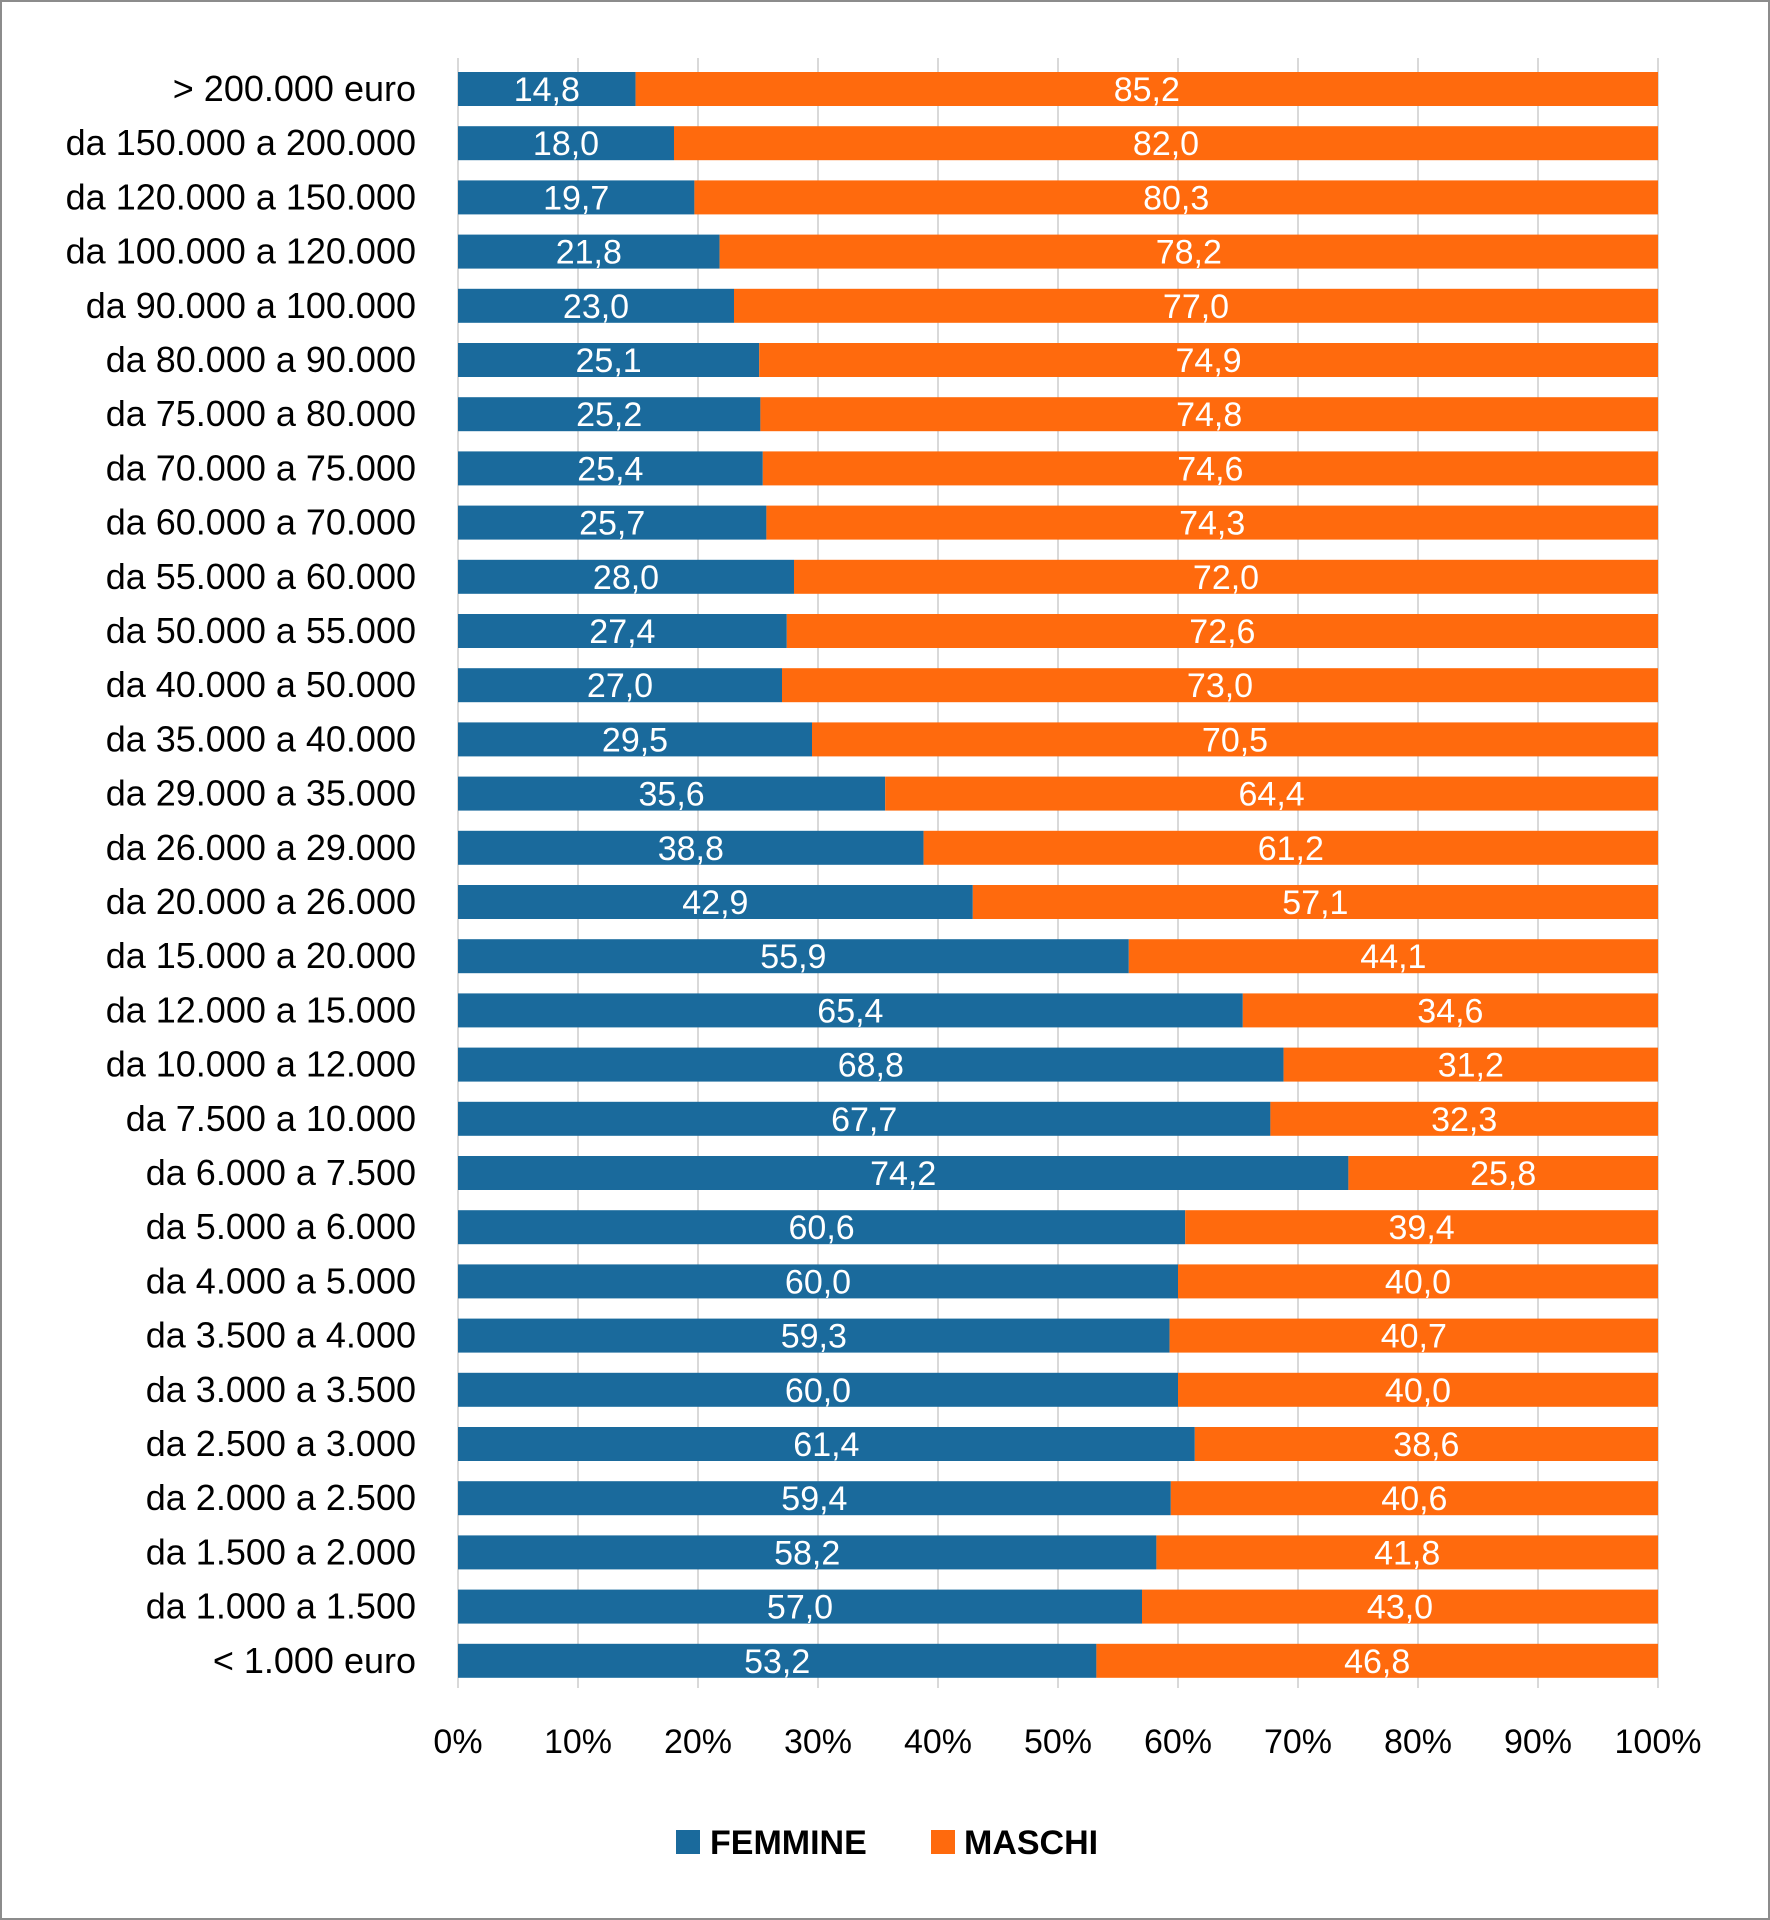 Image resolution: width=1770 pixels, height=1920 pixels. I want to click on data-label-femmine: 65,4, so click(850, 1011).